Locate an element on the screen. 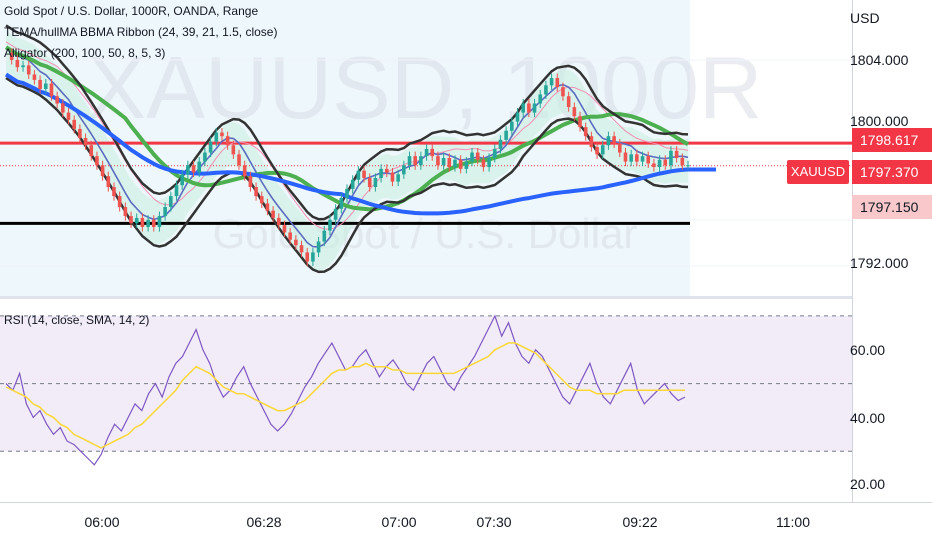 This screenshot has height=551, width=932. price-label-1792: 1792.000 is located at coordinates (879, 263).